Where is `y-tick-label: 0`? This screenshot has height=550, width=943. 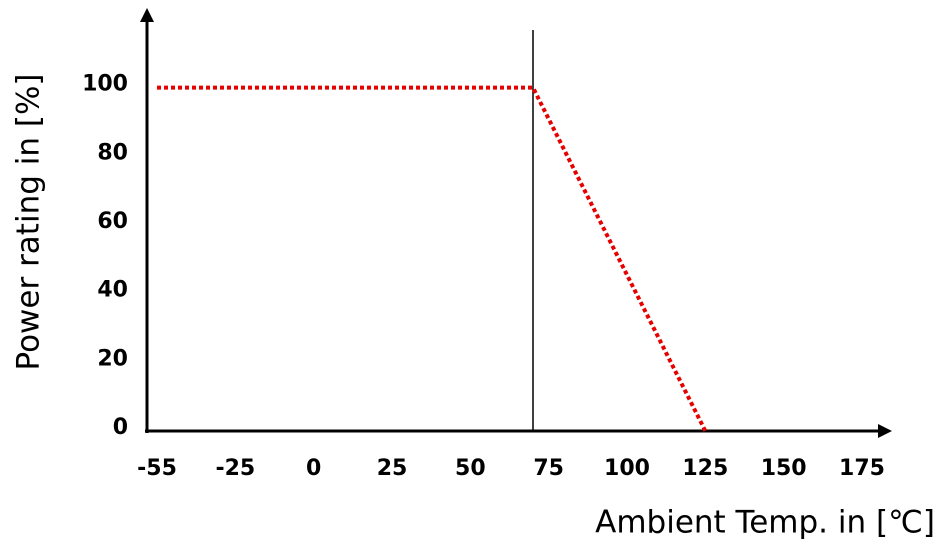
y-tick-label: 0 is located at coordinates (120, 427).